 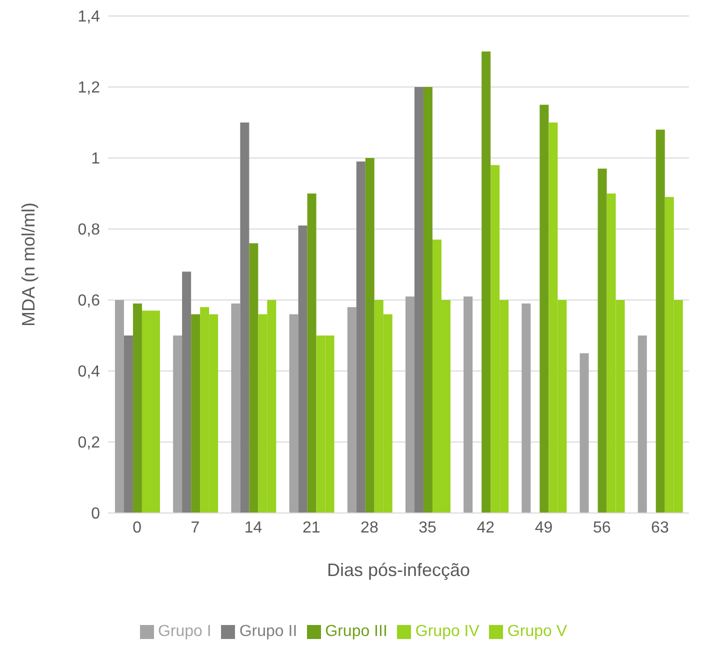 What do you see at coordinates (398, 570) in the screenshot?
I see `x-axis-title: Dias pós-infecção` at bounding box center [398, 570].